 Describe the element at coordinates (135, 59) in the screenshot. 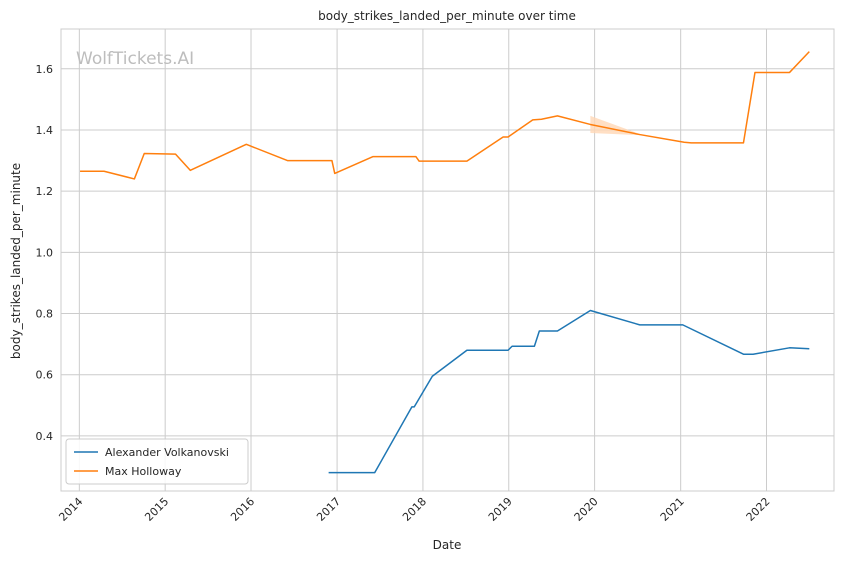

I see `watermark: WolfTickets.AI` at that location.